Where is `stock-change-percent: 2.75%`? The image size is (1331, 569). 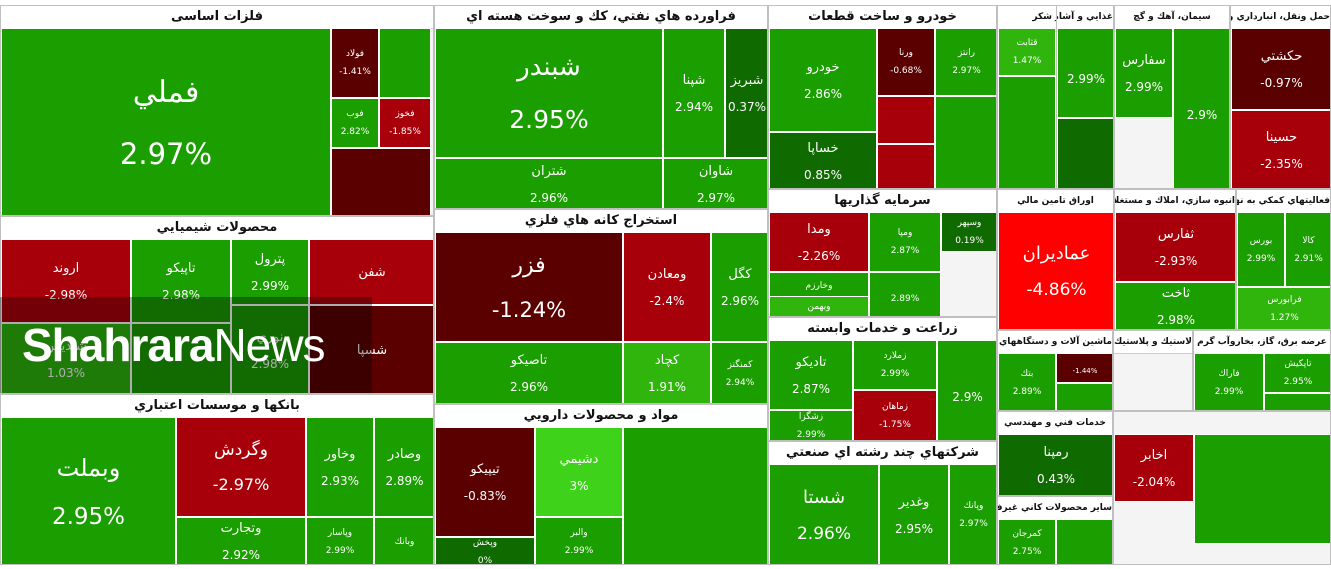 stock-change-percent: 2.75% is located at coordinates (1027, 551).